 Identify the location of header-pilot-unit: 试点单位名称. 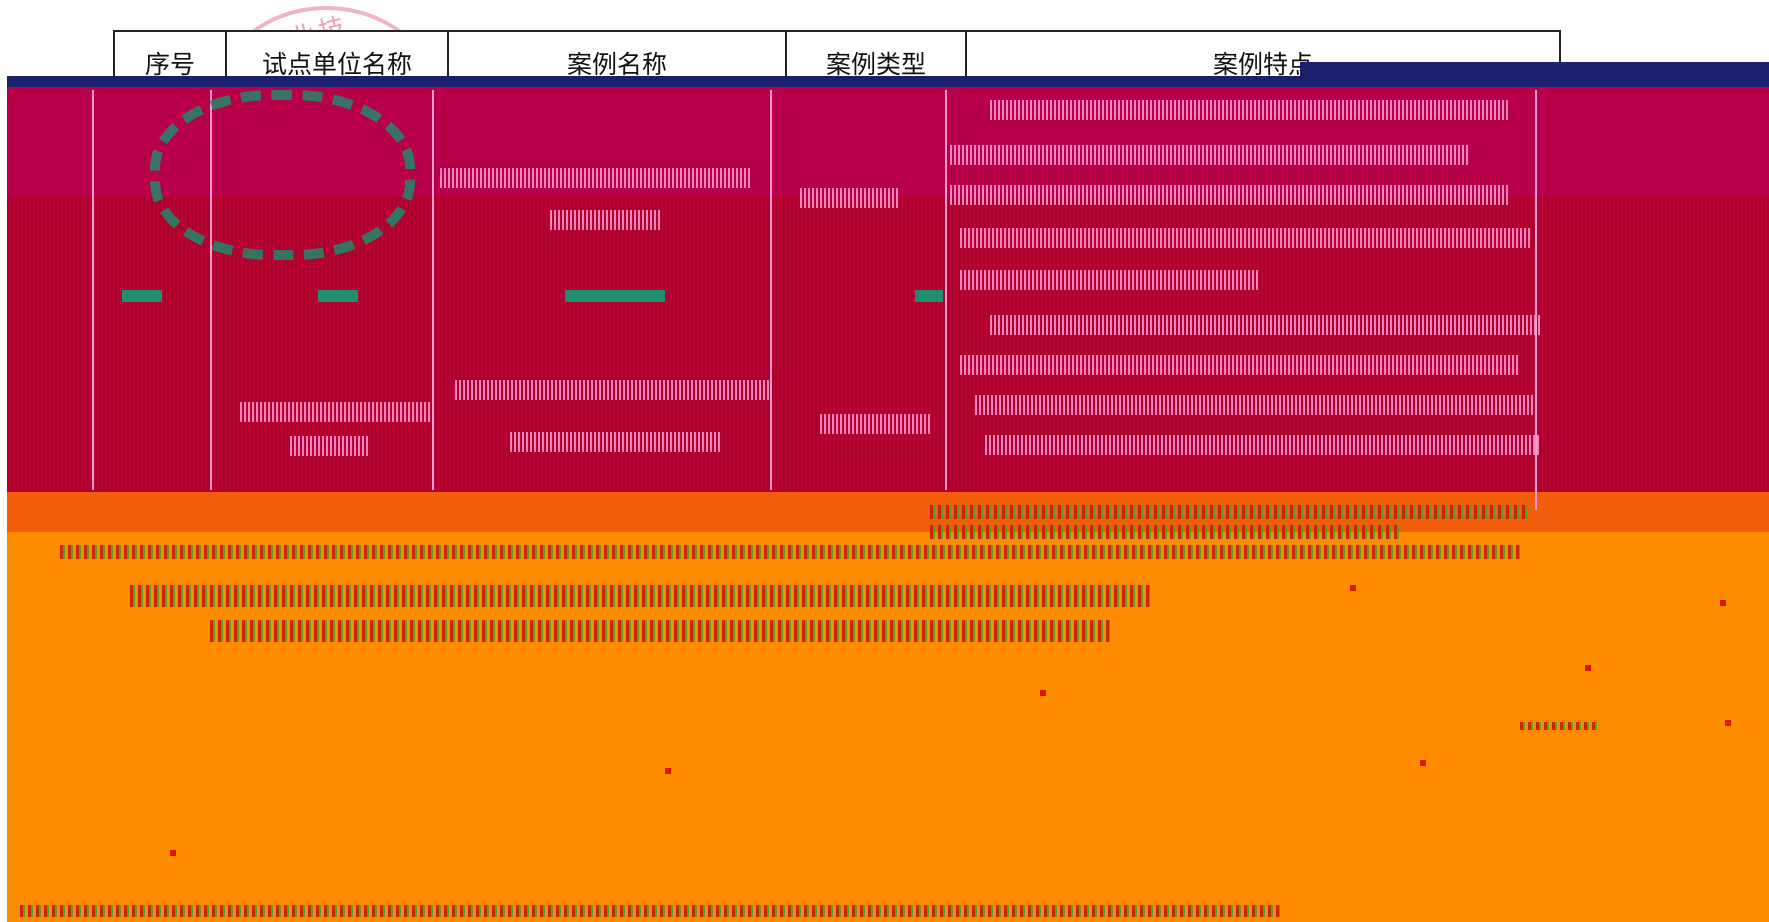
(338, 56).